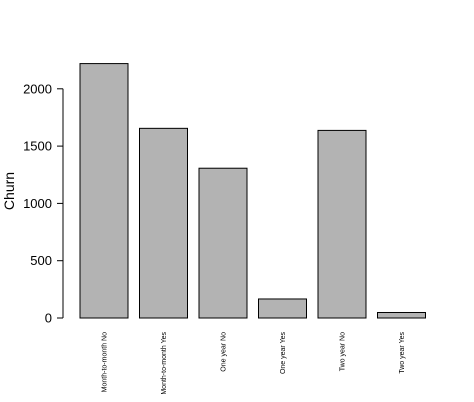 The image size is (474, 402). I want to click on x-tick-label-4: Two year No, so click(343, 351).